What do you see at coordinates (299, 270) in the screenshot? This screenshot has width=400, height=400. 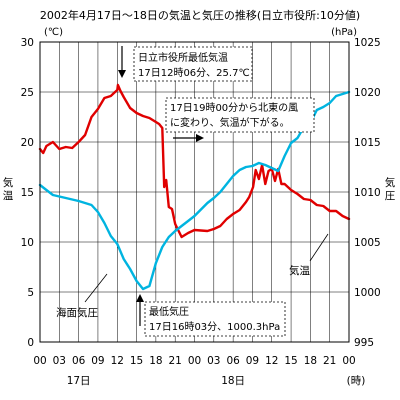 I see `temperature-label: 気温` at bounding box center [299, 270].